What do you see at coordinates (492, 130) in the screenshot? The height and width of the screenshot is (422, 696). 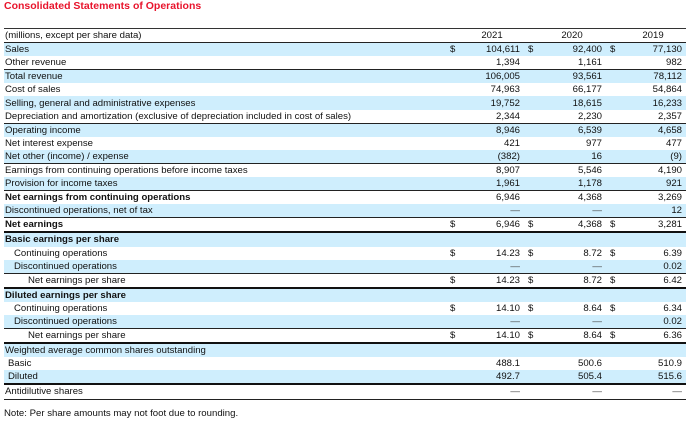 I see `value-2021: 8,946` at bounding box center [492, 130].